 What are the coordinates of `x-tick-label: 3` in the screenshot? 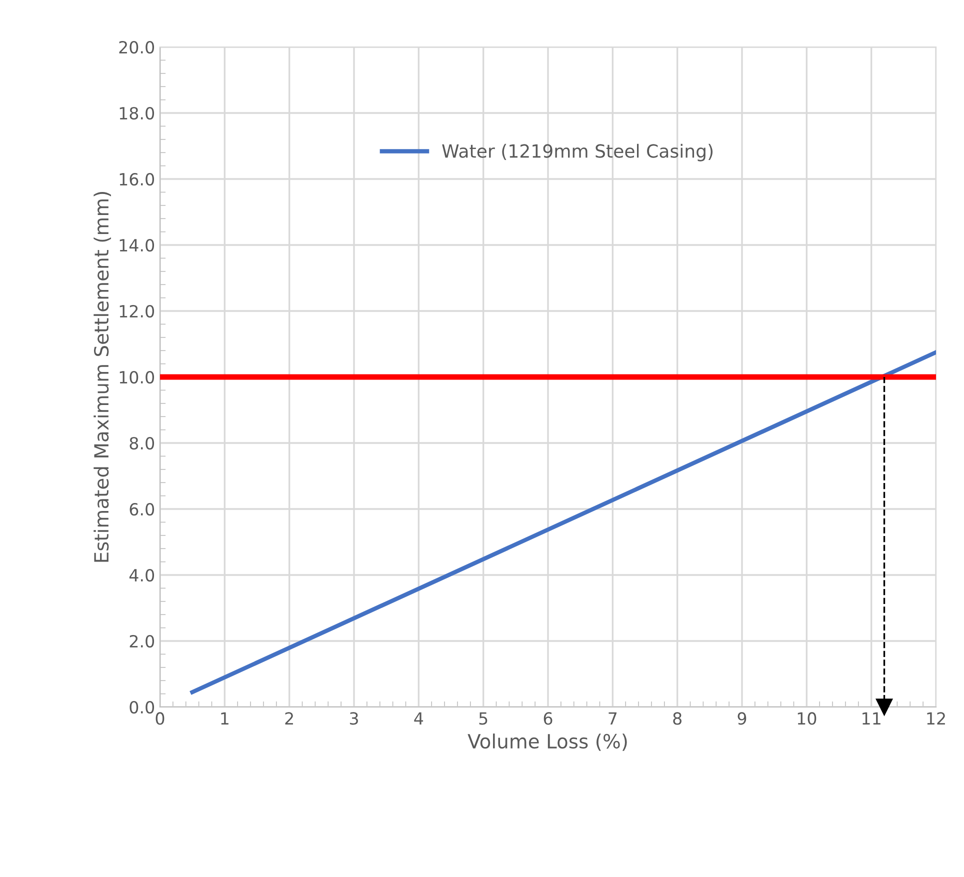 It's located at (354, 718).